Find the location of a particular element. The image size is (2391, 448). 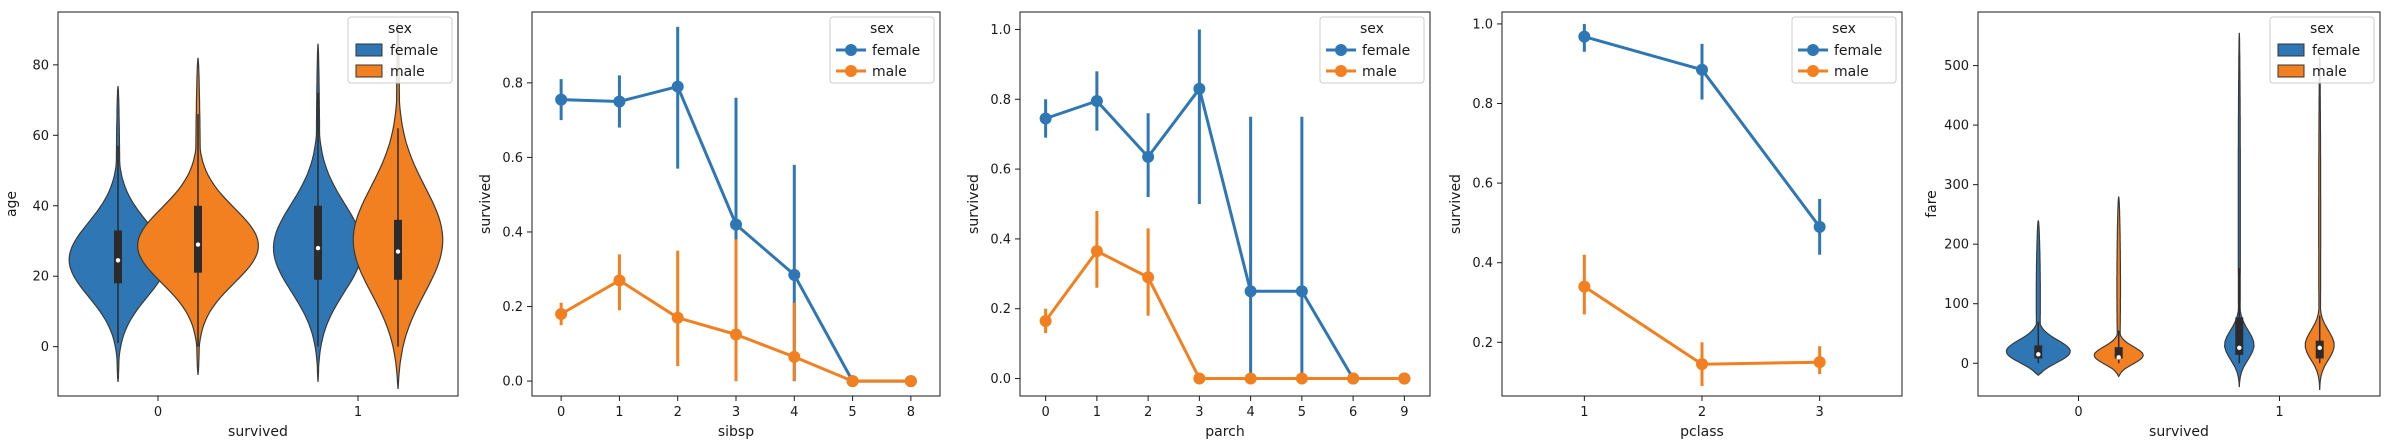

series-line-male is located at coordinates (1224, 314).